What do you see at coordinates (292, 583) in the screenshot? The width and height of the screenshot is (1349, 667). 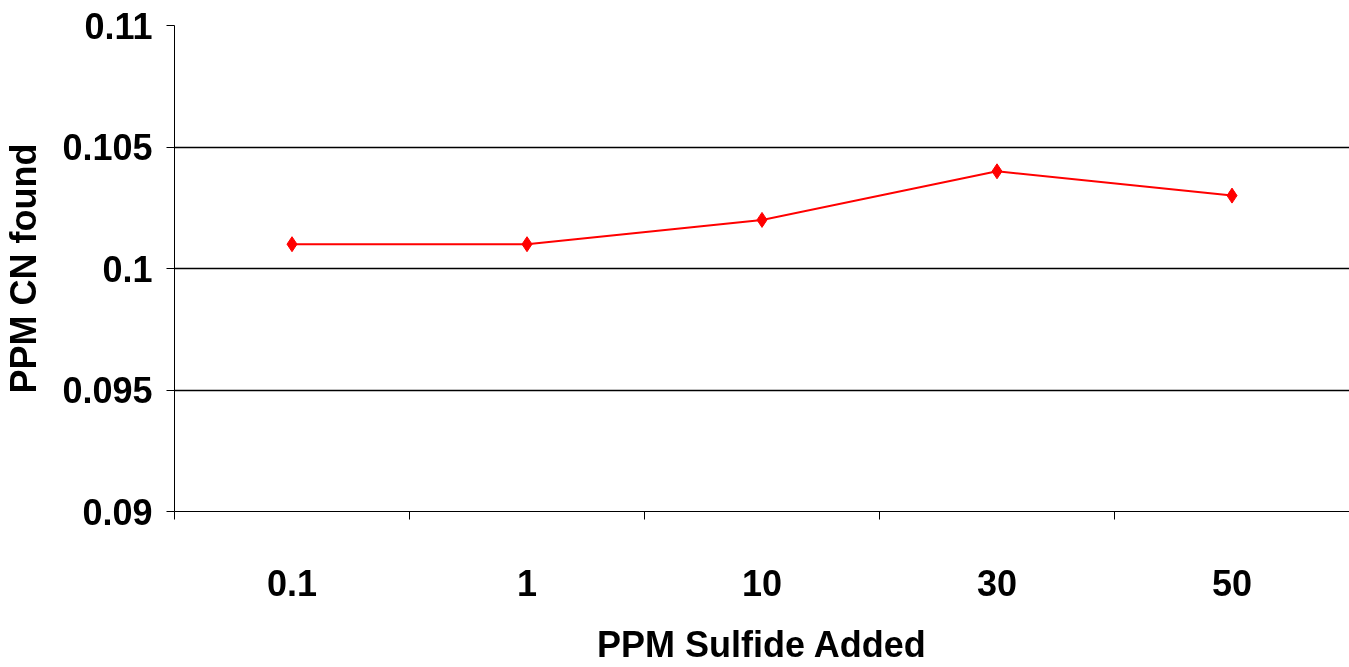 I see `x-tick-label: 0.1` at bounding box center [292, 583].